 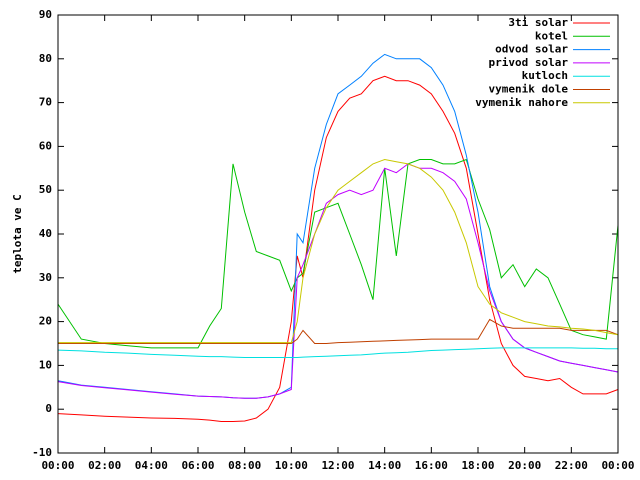 What do you see at coordinates (529, 89) in the screenshot?
I see `legend-label: vymenik dole` at bounding box center [529, 89].